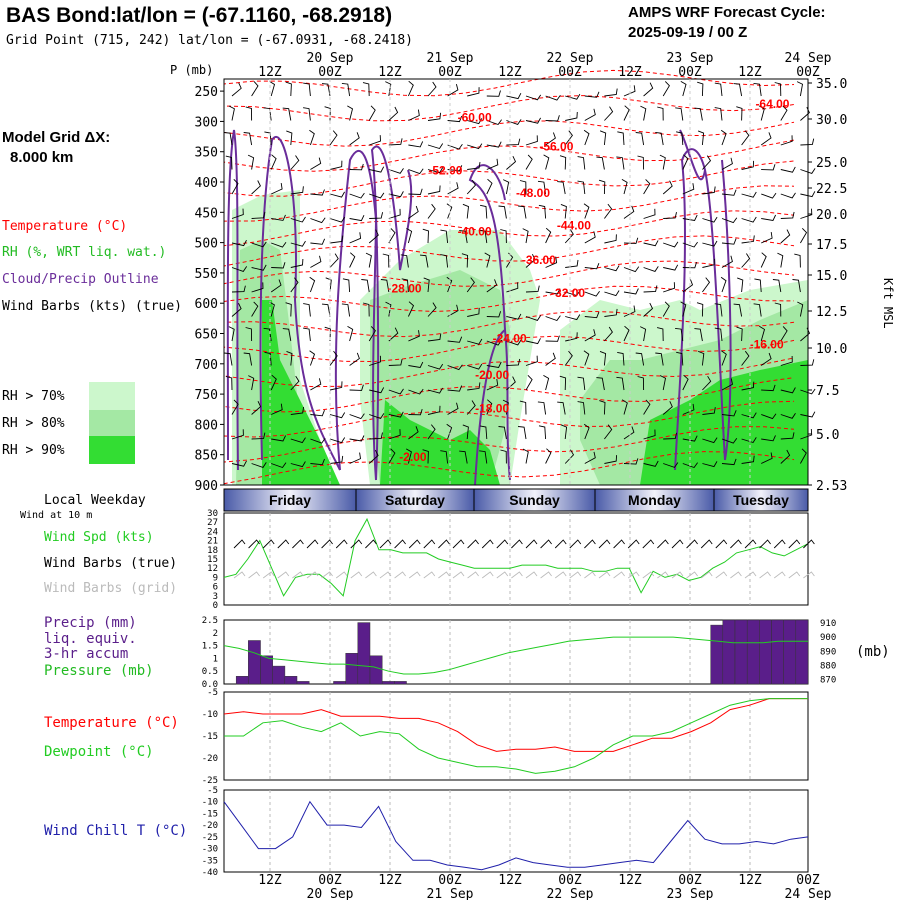 This screenshot has width=900, height=900. I want to click on temp-label-14: -2.00, so click(413, 457).